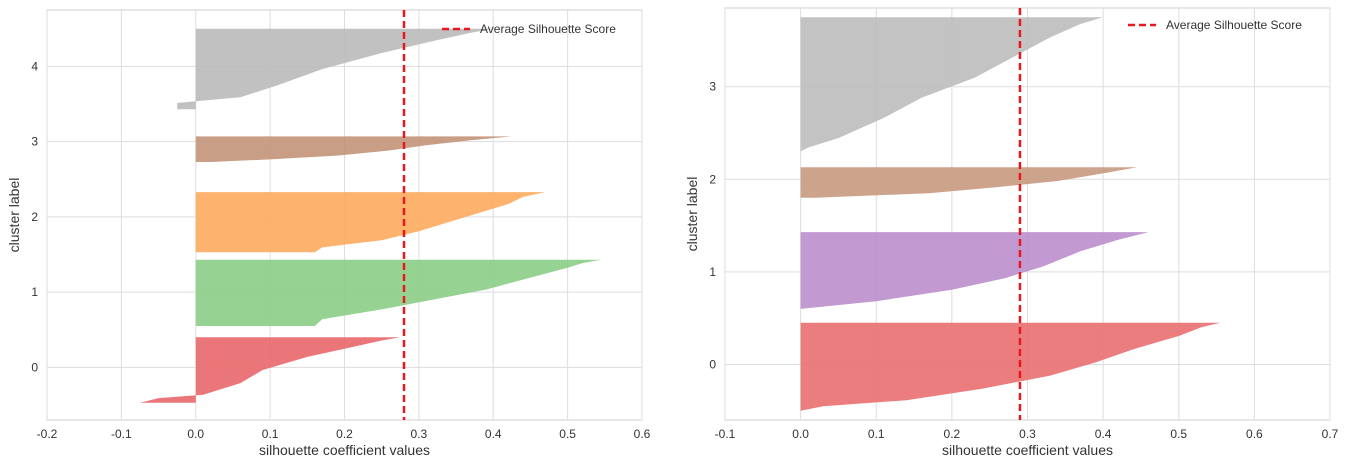 This screenshot has width=1350, height=464. Describe the element at coordinates (1330, 434) in the screenshot. I see `x-tick-label: 0.7` at that location.